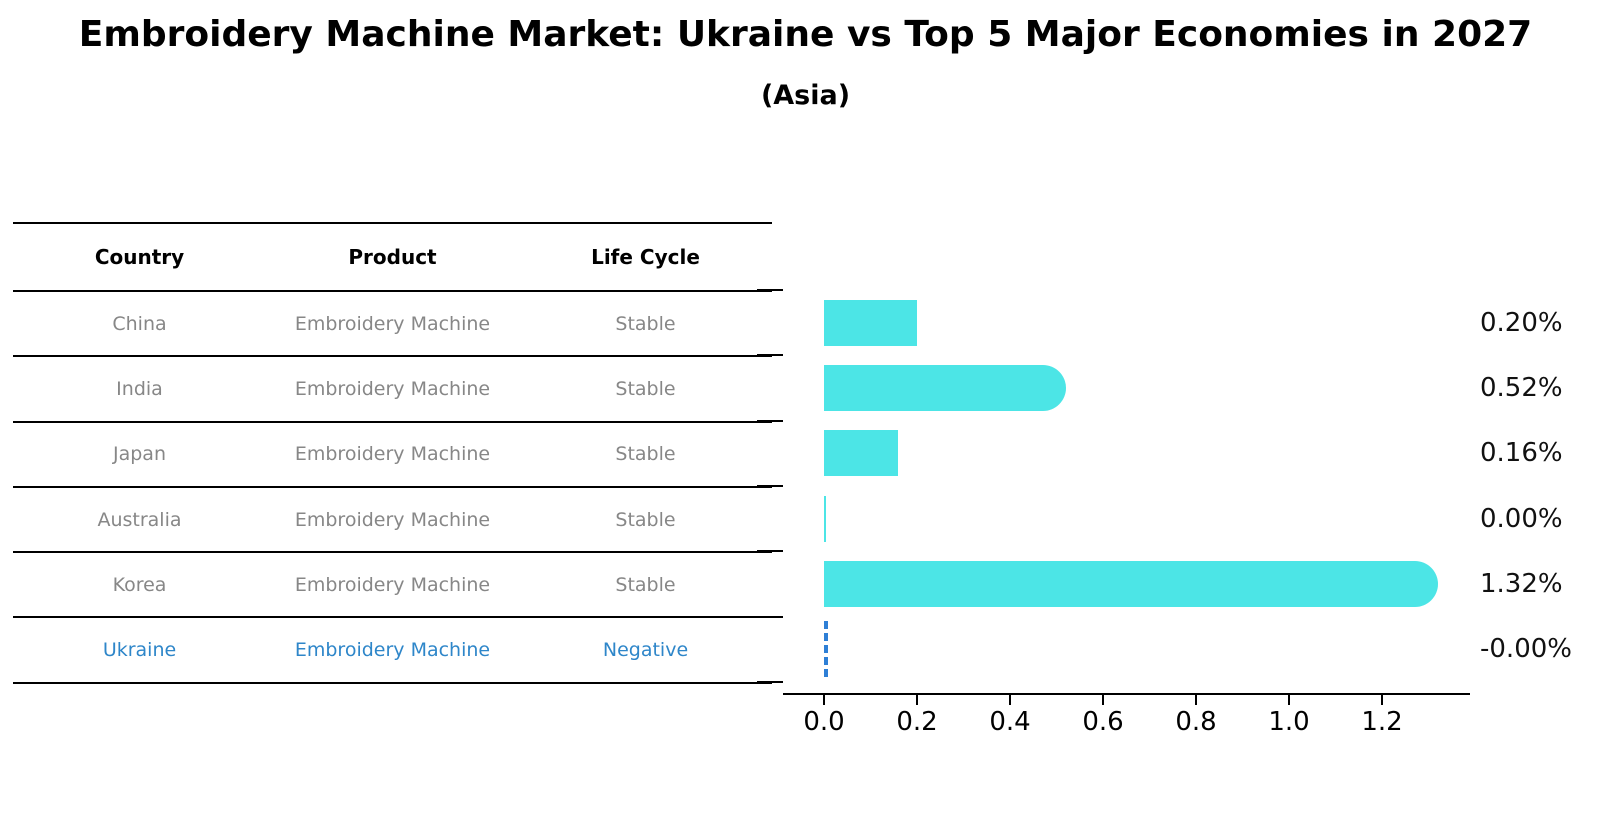 The image size is (1611, 823). Describe the element at coordinates (1196, 722) in the screenshot. I see `x-tick-label: 0.8` at that location.